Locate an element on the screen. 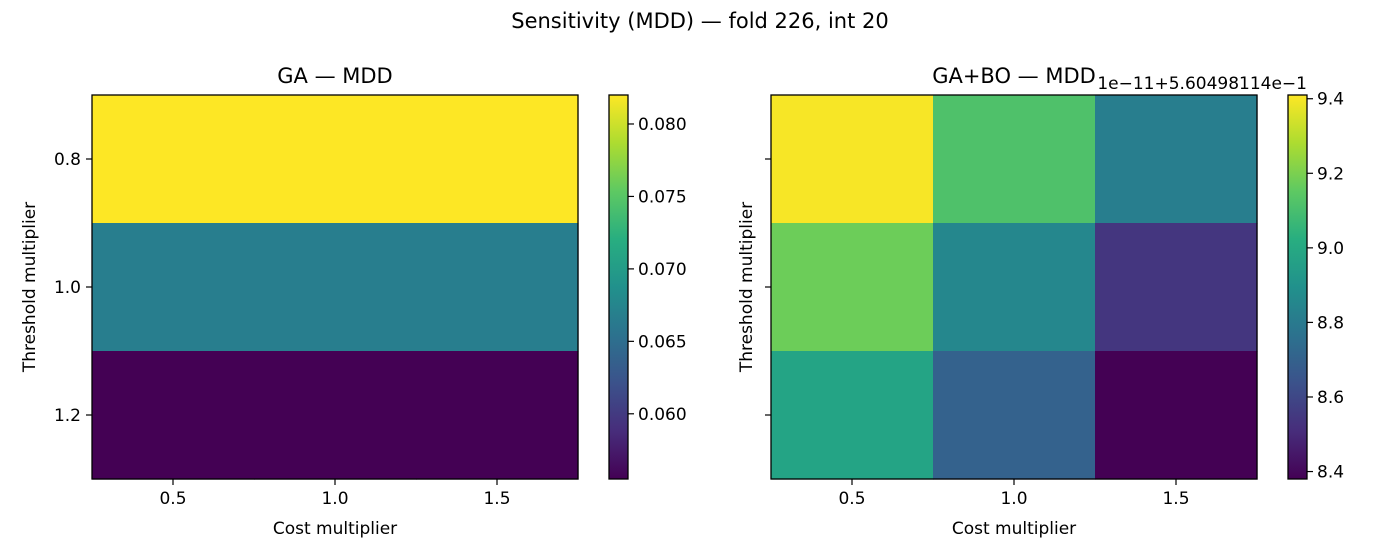 This screenshot has height=560, width=1400. heatmap-ga-y-ticks: 0.8 1.0 1.2 is located at coordinates (73, 288).